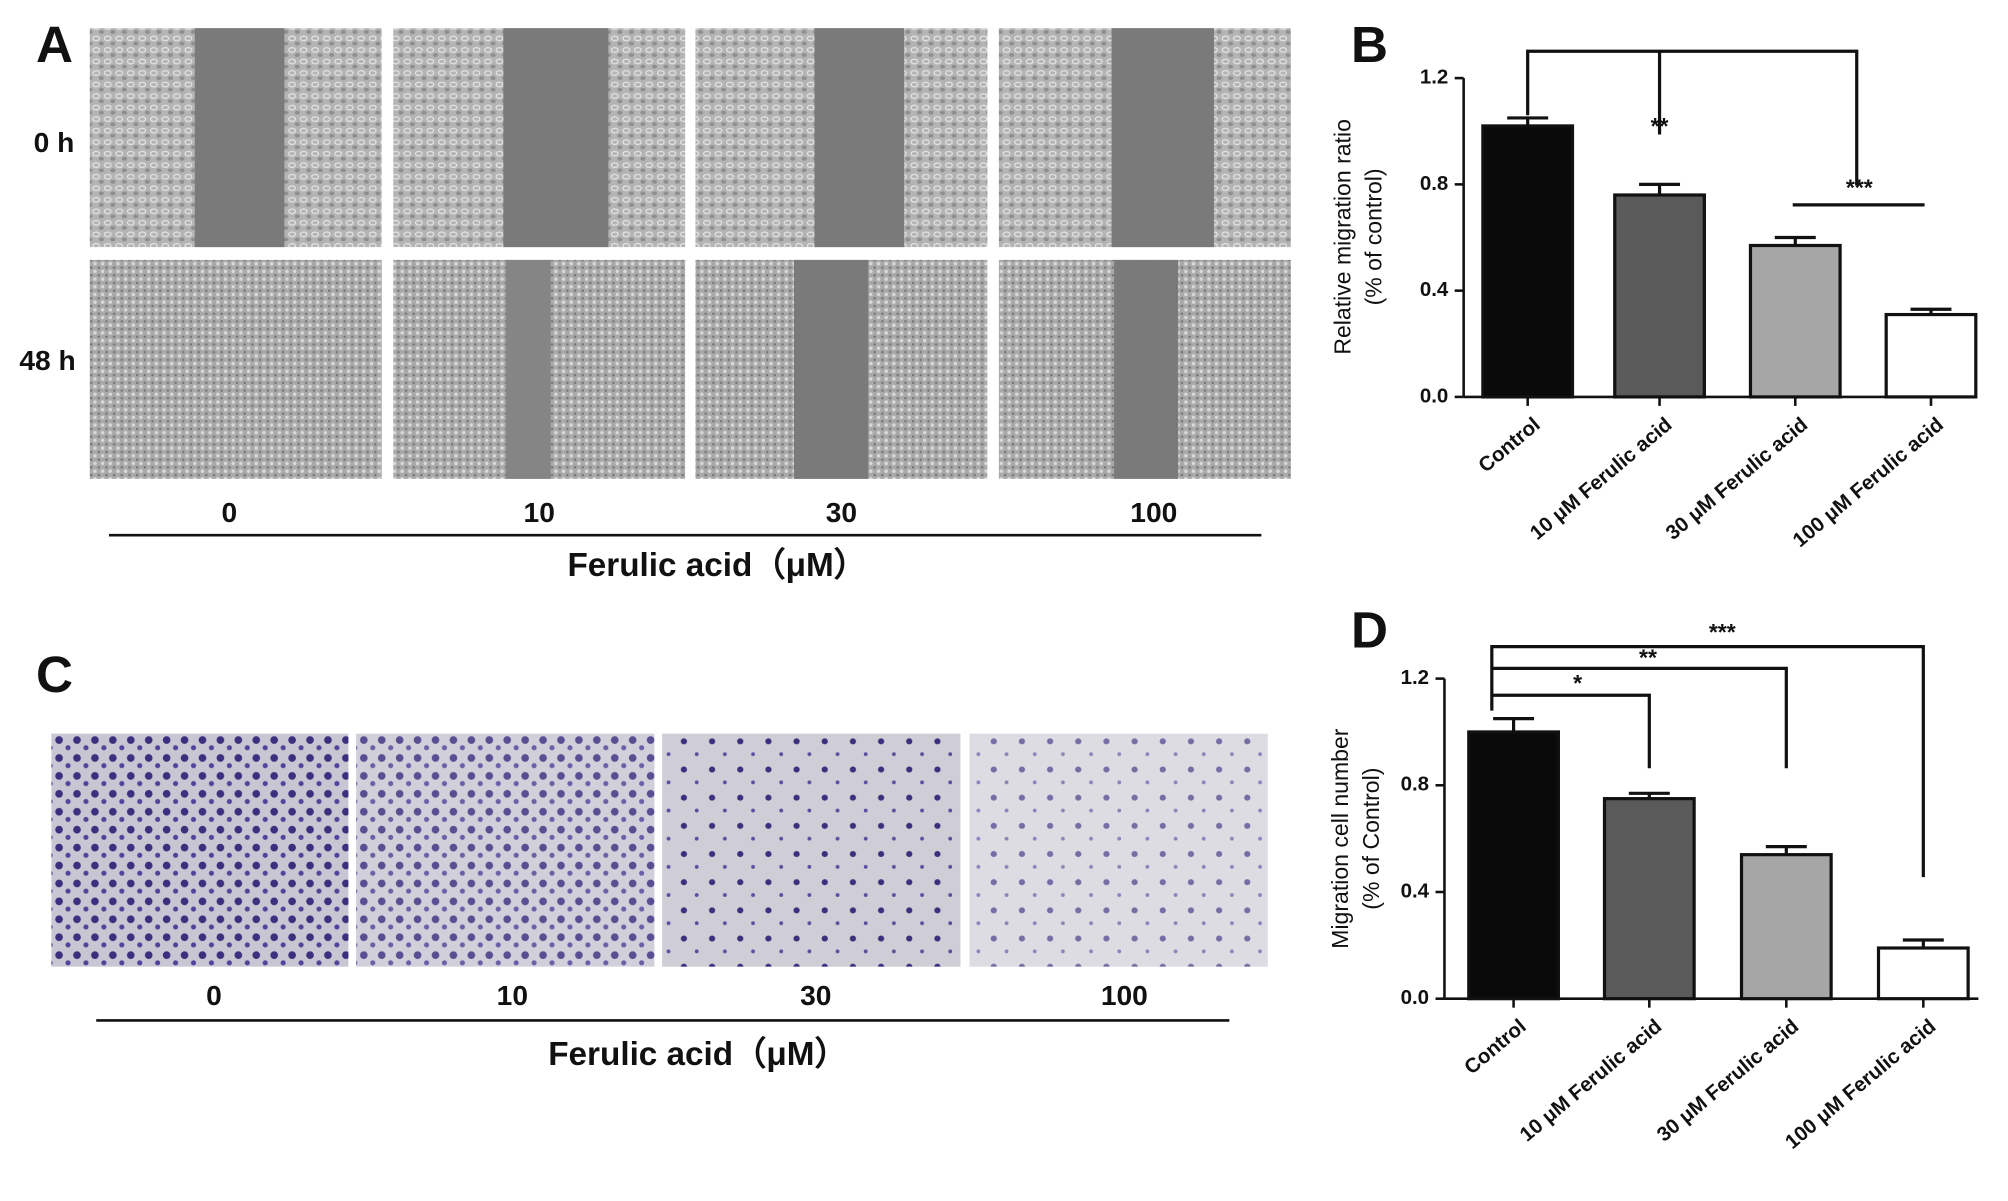 Image resolution: width=2008 pixels, height=1201 pixels. What do you see at coordinates (54, 44) in the screenshot?
I see `panel-label: A` at bounding box center [54, 44].